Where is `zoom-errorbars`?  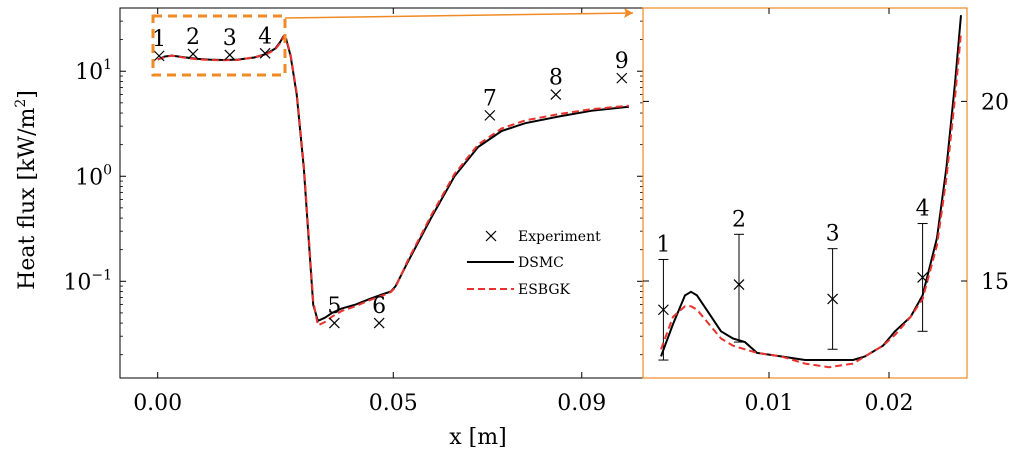
zoom-errorbars is located at coordinates (793, 292).